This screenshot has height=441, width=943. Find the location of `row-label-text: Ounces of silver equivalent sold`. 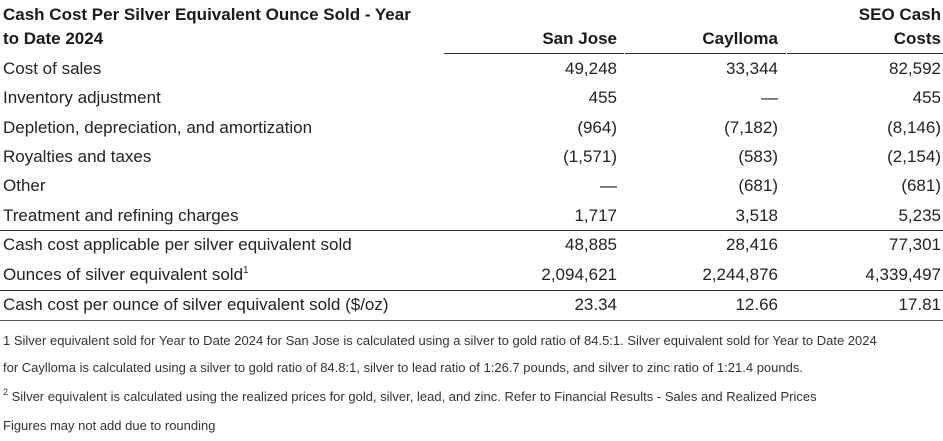

row-label-text: Ounces of silver equivalent sold is located at coordinates (123, 274).